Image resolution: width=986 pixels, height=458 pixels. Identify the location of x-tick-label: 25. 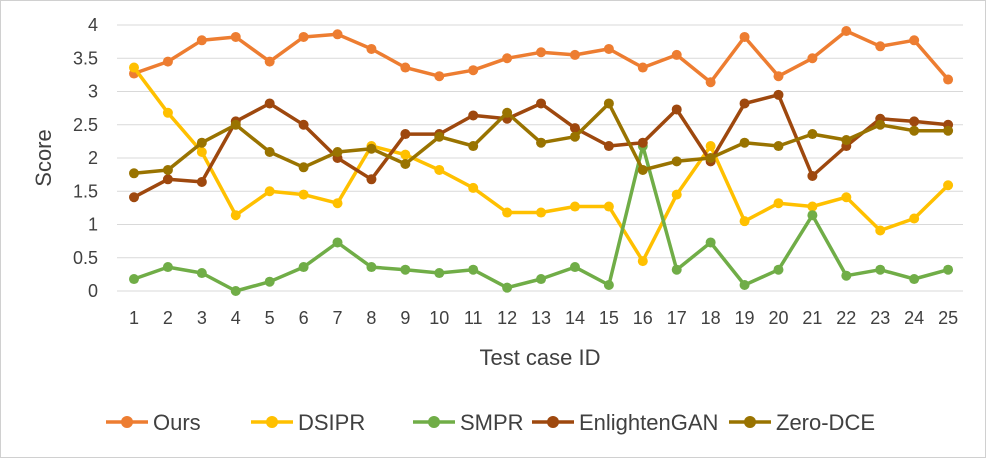
(948, 318).